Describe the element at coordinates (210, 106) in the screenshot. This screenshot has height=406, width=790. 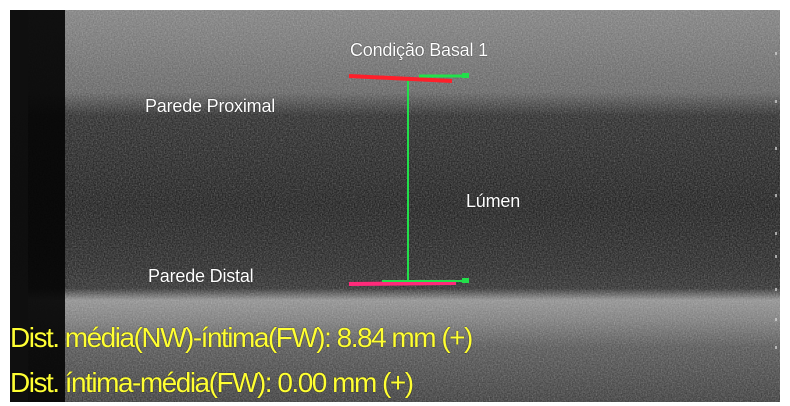
I see `proximal-wall-label: Parede Proximal` at that location.